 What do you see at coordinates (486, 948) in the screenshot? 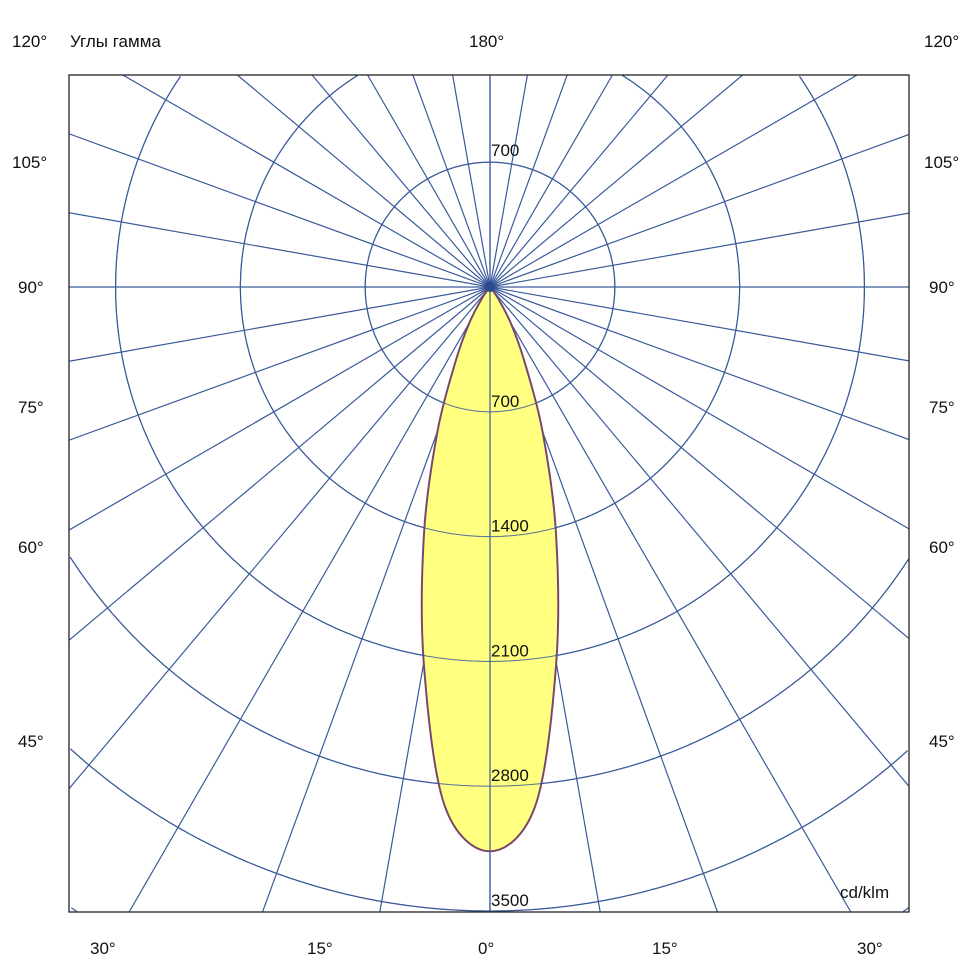
I see `bottom-angle-label: 0°` at bounding box center [486, 948].